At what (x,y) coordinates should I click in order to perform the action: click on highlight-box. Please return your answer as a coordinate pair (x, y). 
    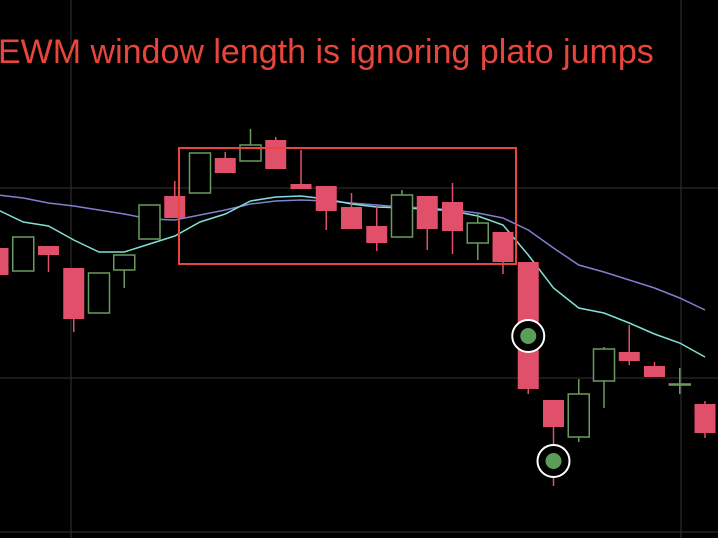
    Looking at the image, I should click on (347, 206).